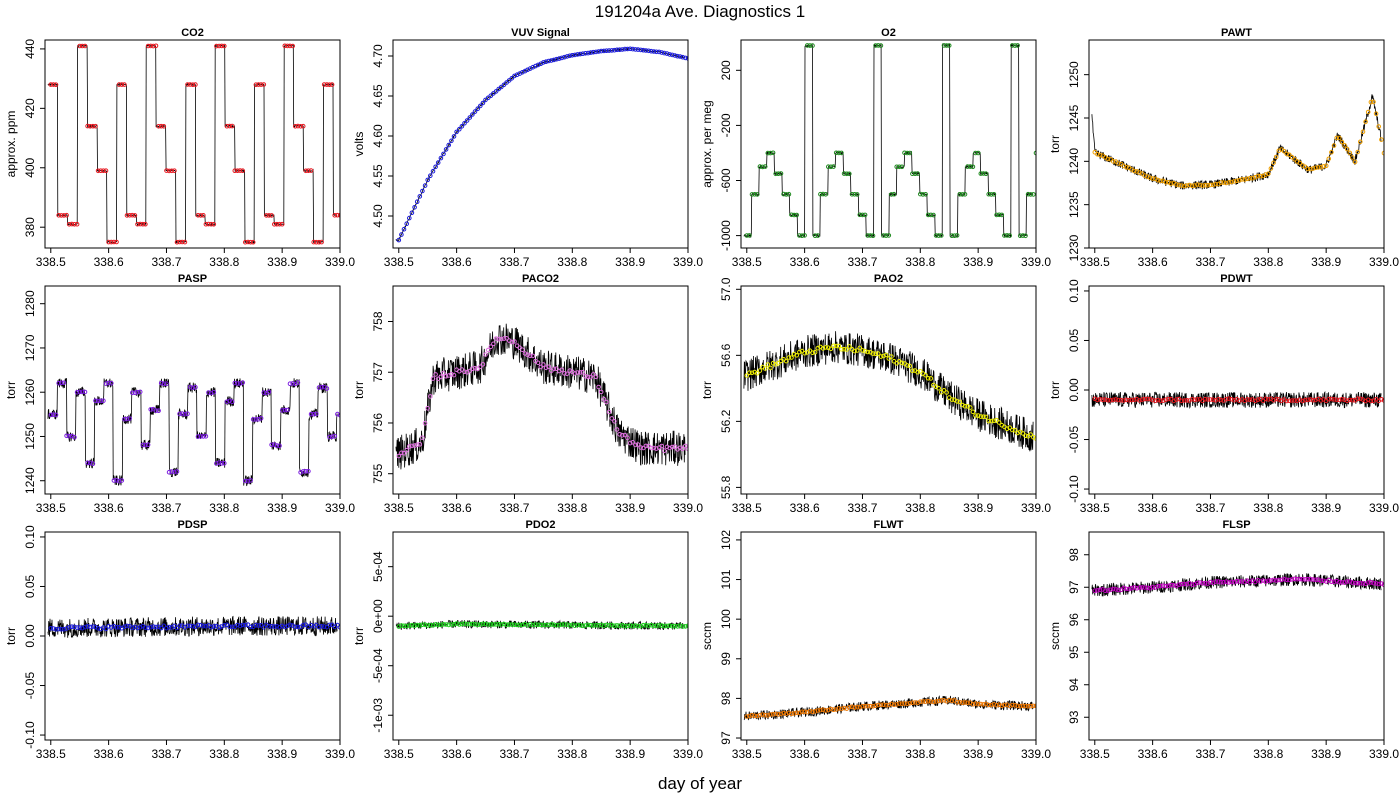 This screenshot has height=800, width=1400. What do you see at coordinates (572, 508) in the screenshot?
I see `x-tick-label: 338.8` at bounding box center [572, 508].